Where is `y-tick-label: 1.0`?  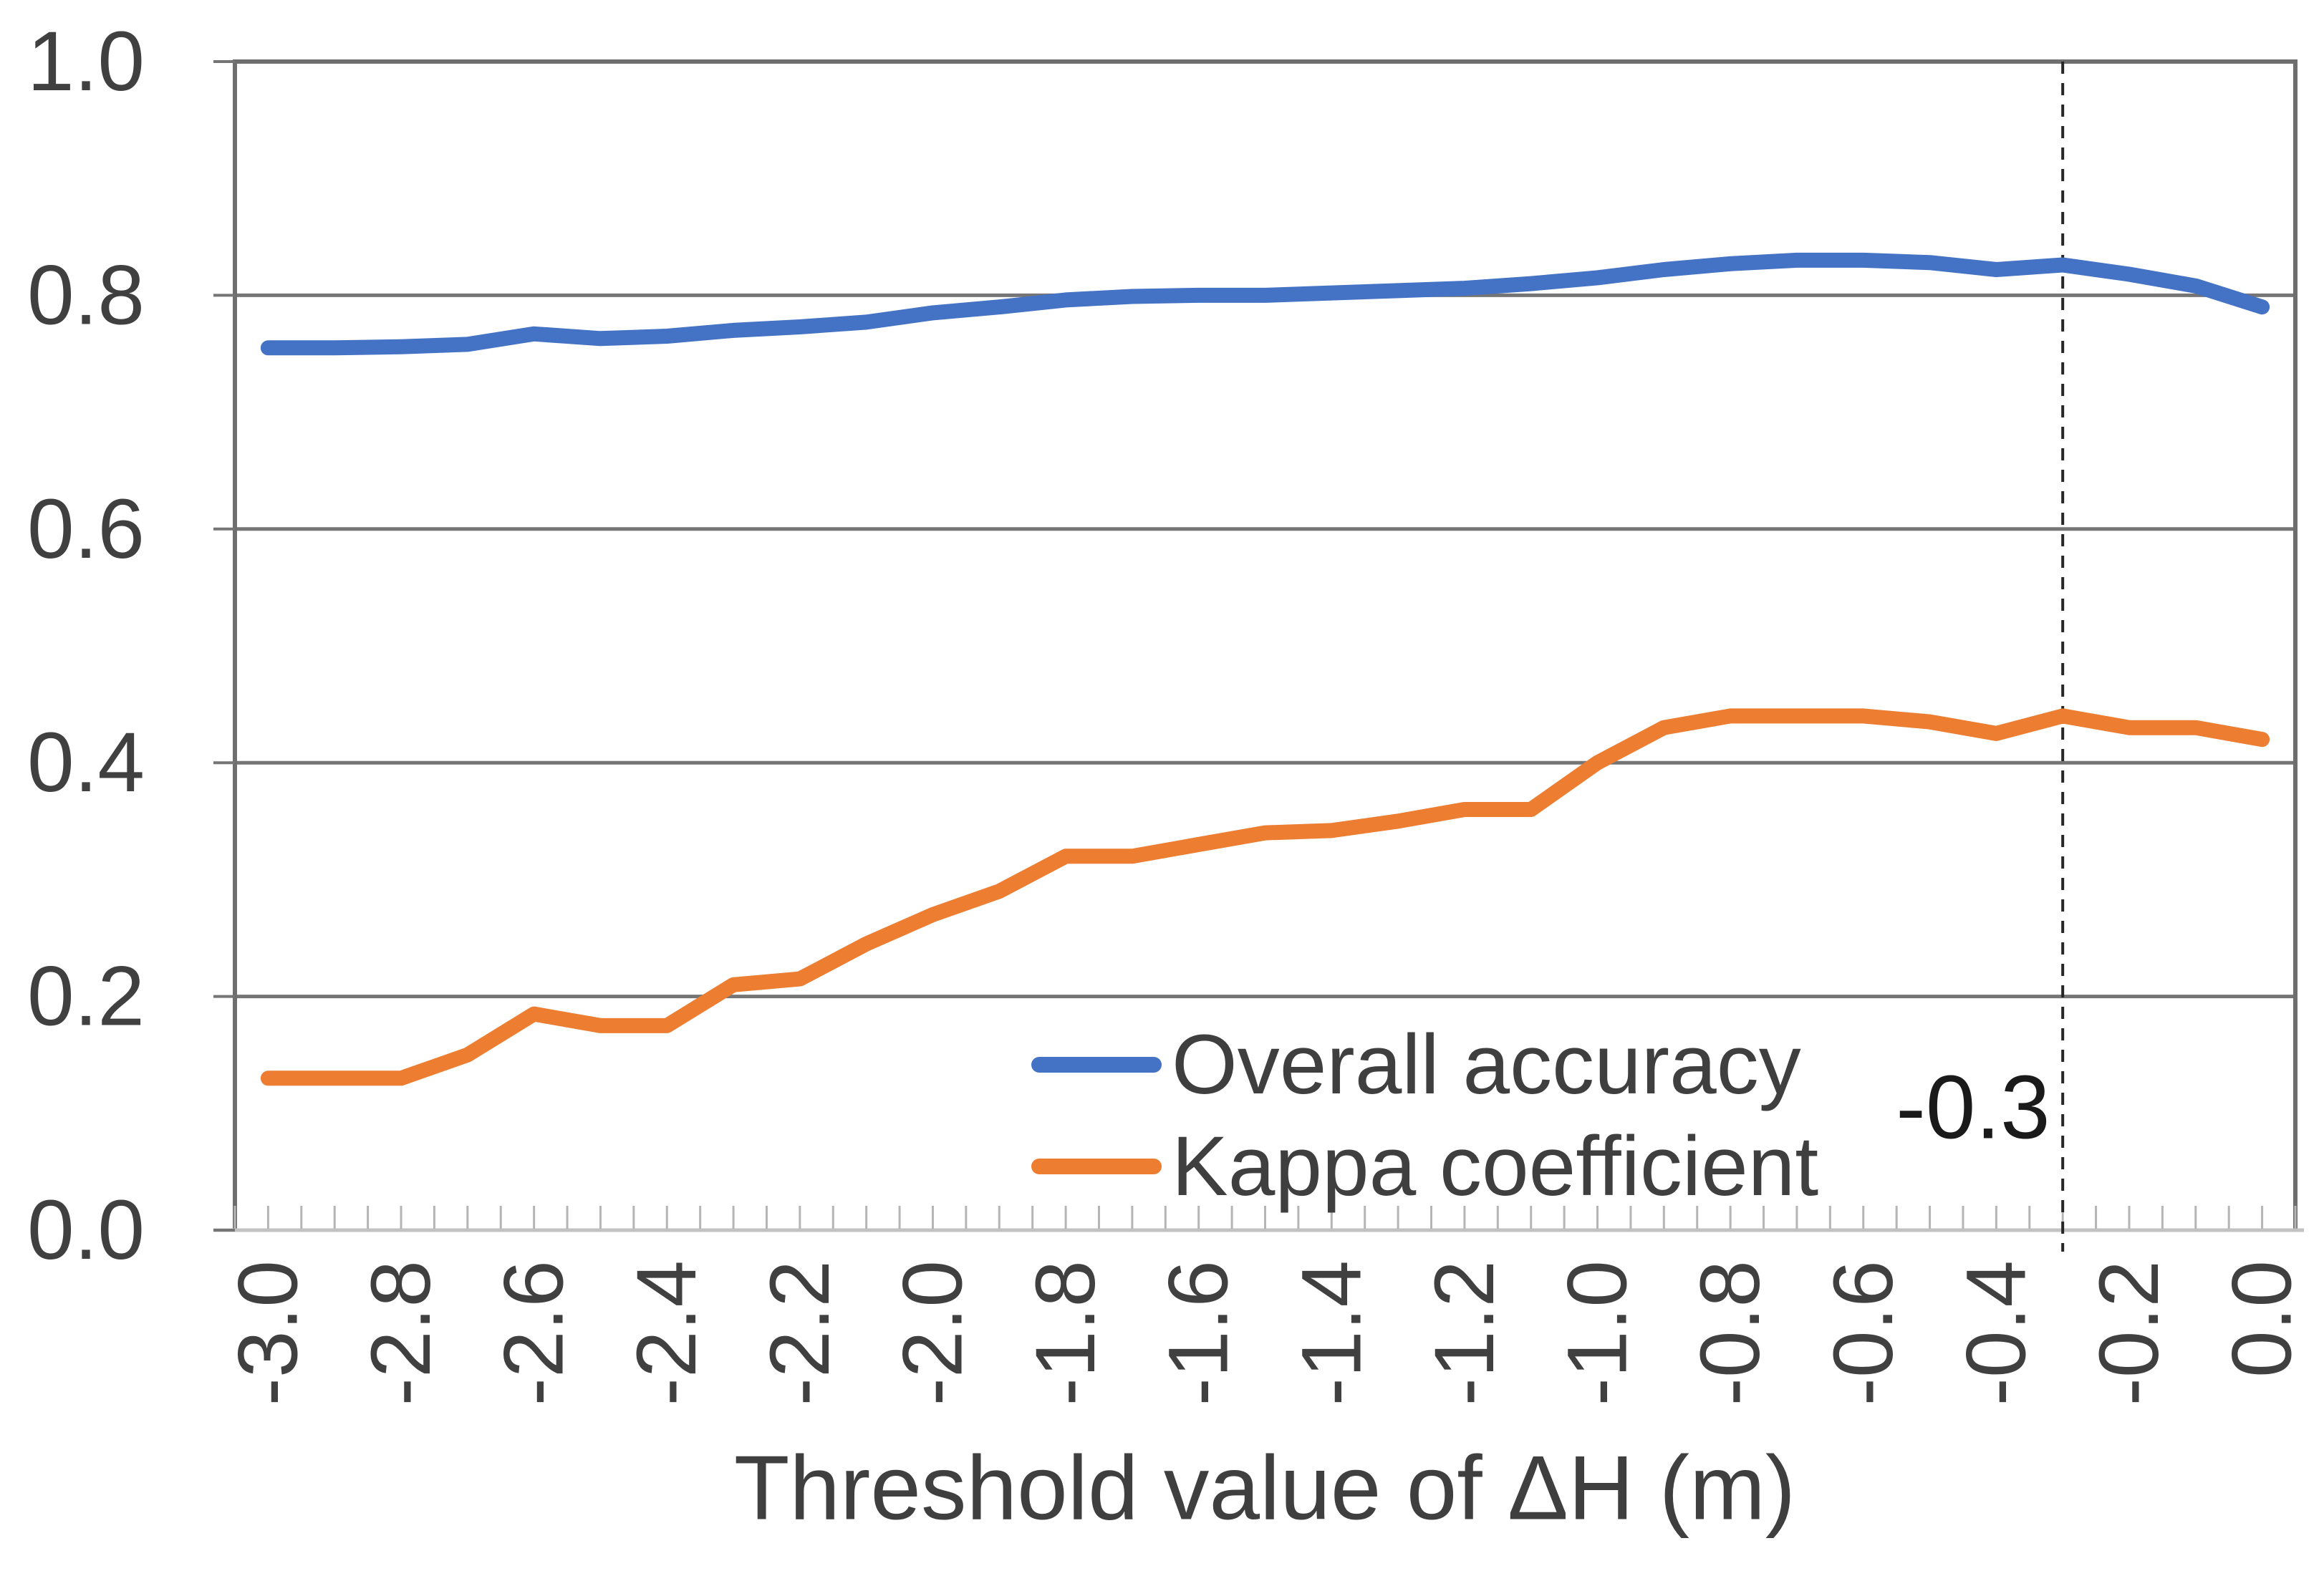
y-tick-label: 1.0 is located at coordinates (86, 62).